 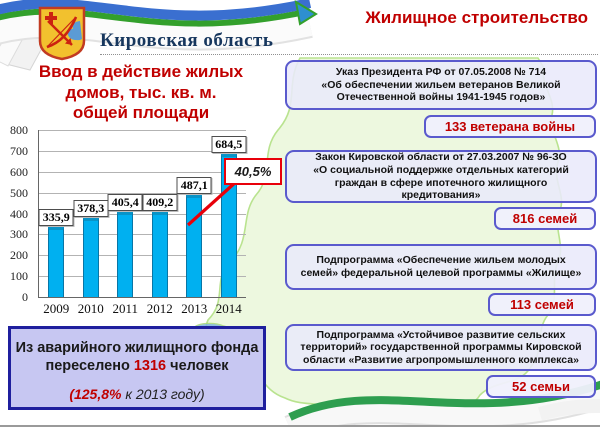 What do you see at coordinates (160, 202) in the screenshot?
I see `bar-value-label: 409,2` at bounding box center [160, 202].